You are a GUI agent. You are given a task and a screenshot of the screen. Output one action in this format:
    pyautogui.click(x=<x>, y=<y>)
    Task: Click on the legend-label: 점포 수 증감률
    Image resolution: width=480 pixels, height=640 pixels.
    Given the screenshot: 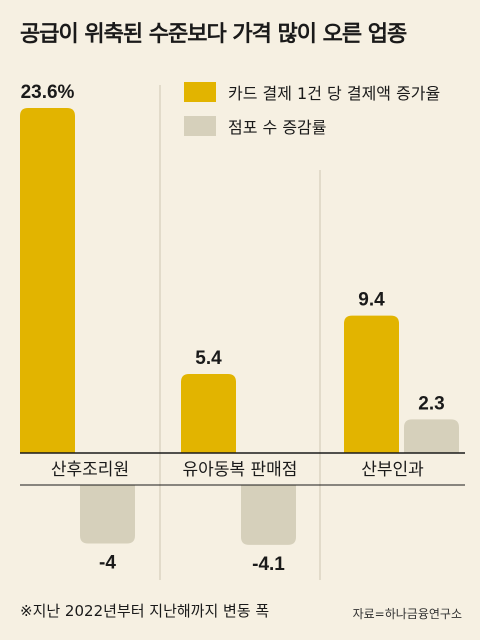 What is the action you would take?
    pyautogui.click(x=277, y=127)
    